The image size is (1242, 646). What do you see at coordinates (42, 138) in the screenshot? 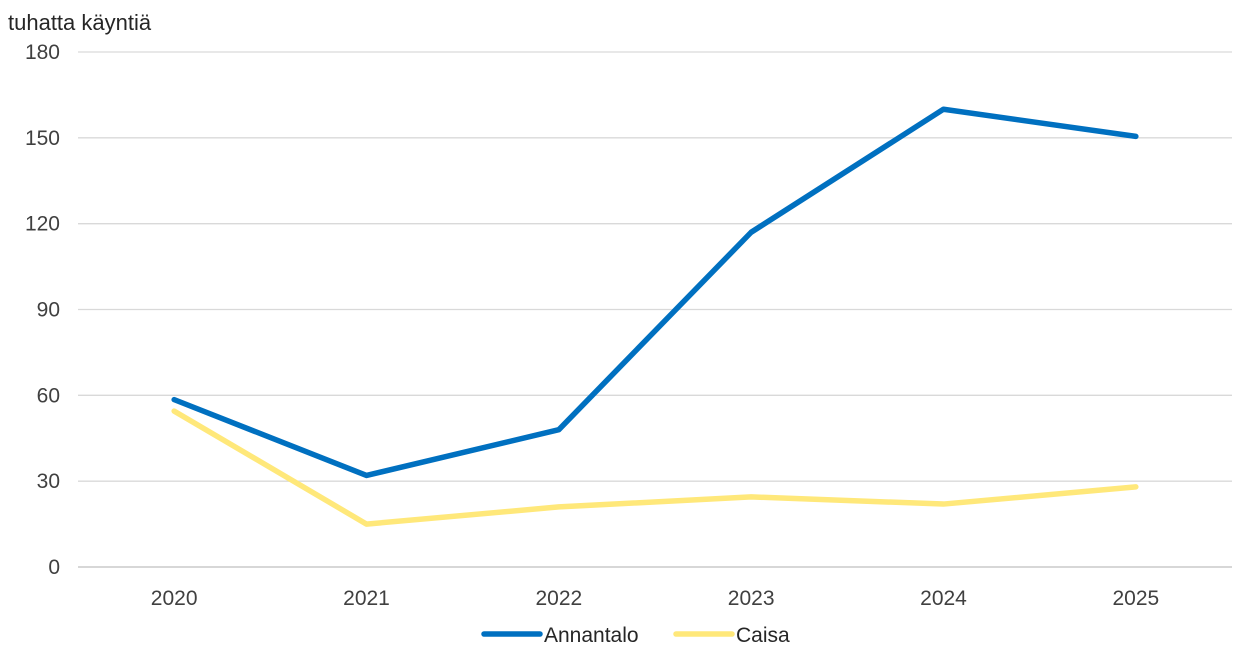
I see `y-tick-label: 150` at bounding box center [42, 138].